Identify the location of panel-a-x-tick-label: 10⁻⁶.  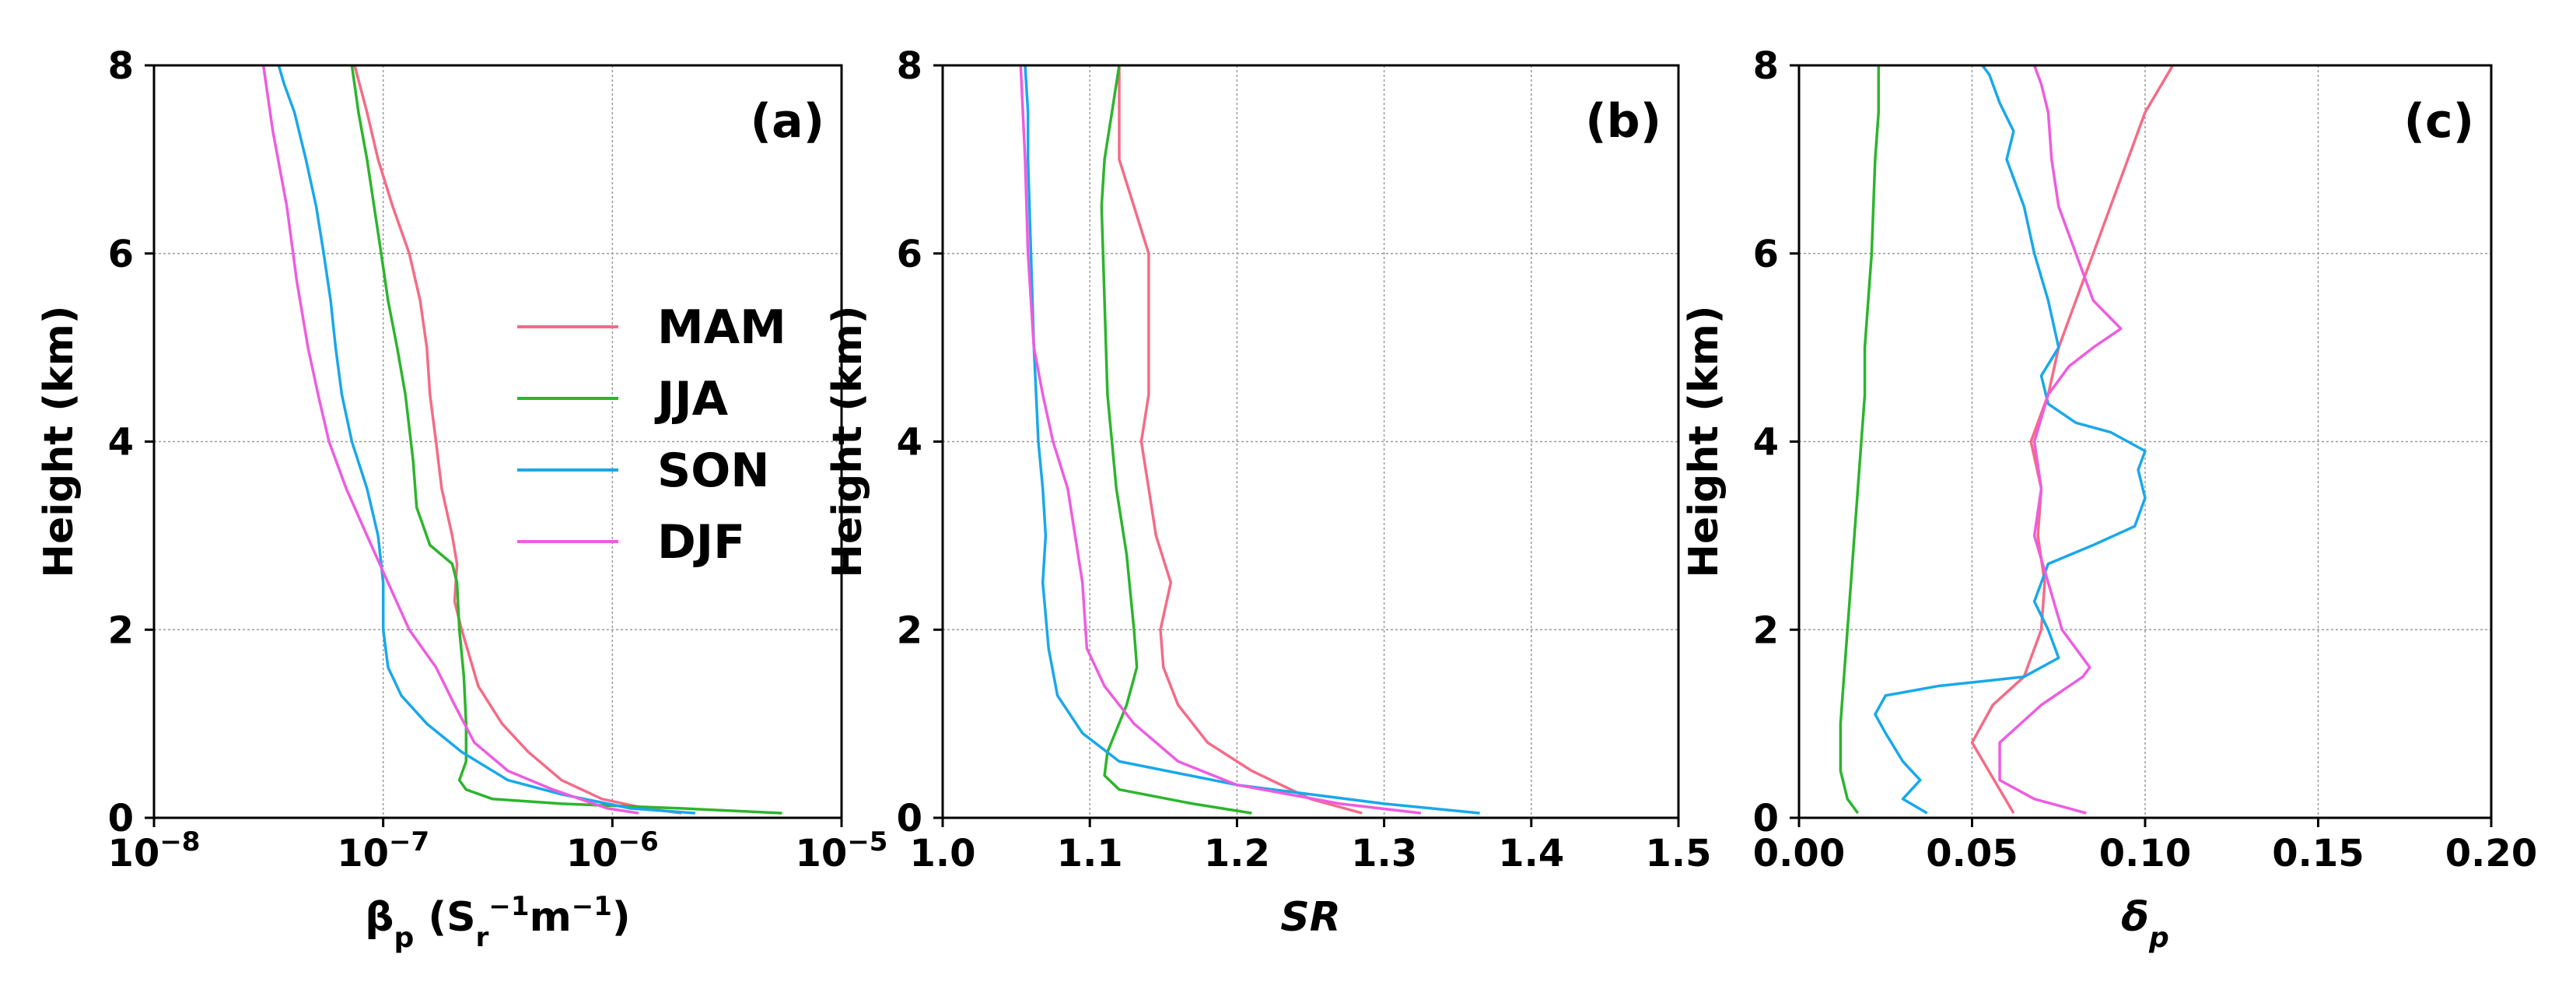
(613, 850).